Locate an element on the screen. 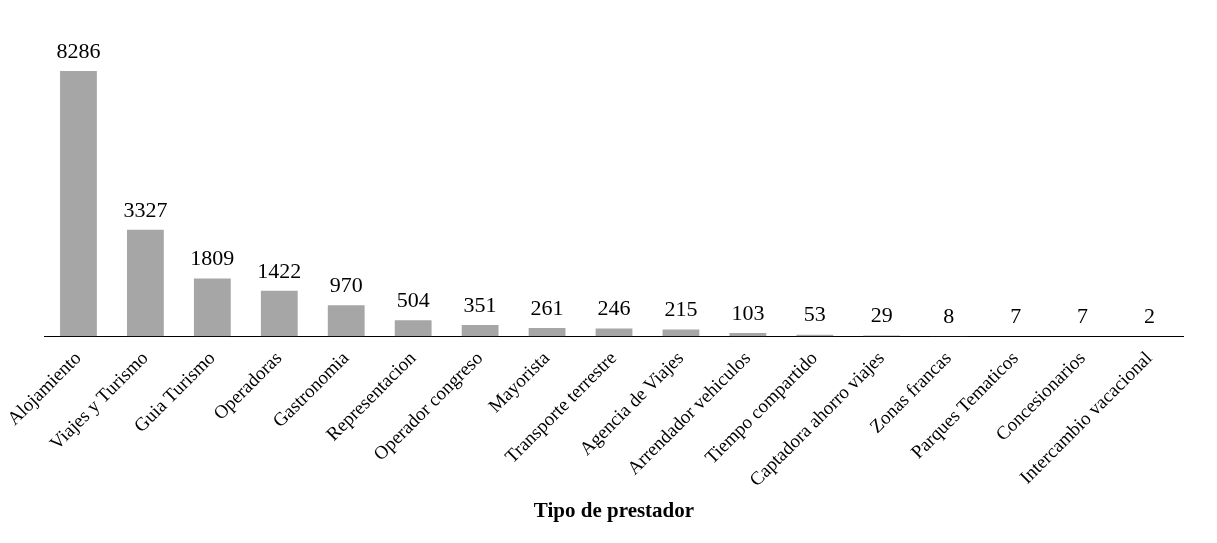  data-label: 261 is located at coordinates (547, 307).